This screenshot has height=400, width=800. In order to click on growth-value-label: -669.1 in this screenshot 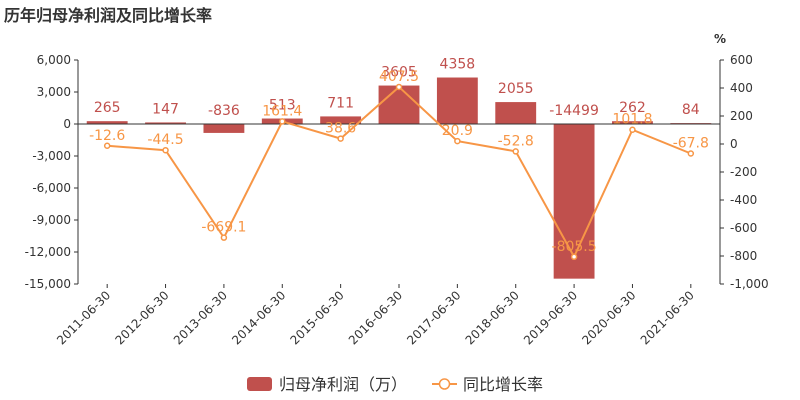, I will do `click(223, 228)`.